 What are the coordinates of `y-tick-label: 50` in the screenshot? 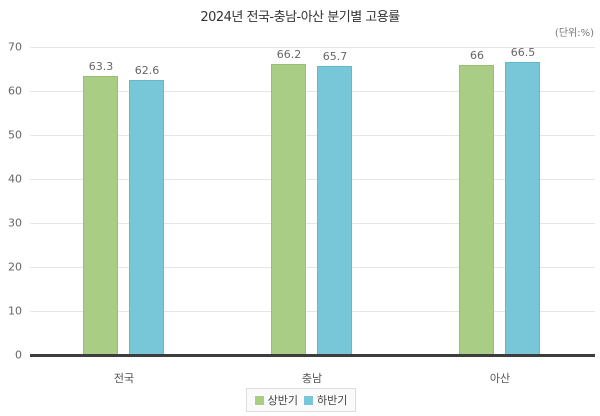 It's located at (15, 135).